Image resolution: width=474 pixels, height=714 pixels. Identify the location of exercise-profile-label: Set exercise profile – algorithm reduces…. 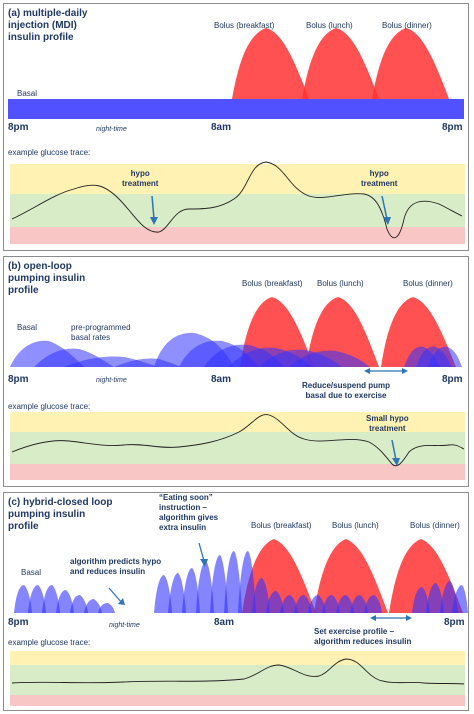
(363, 636).